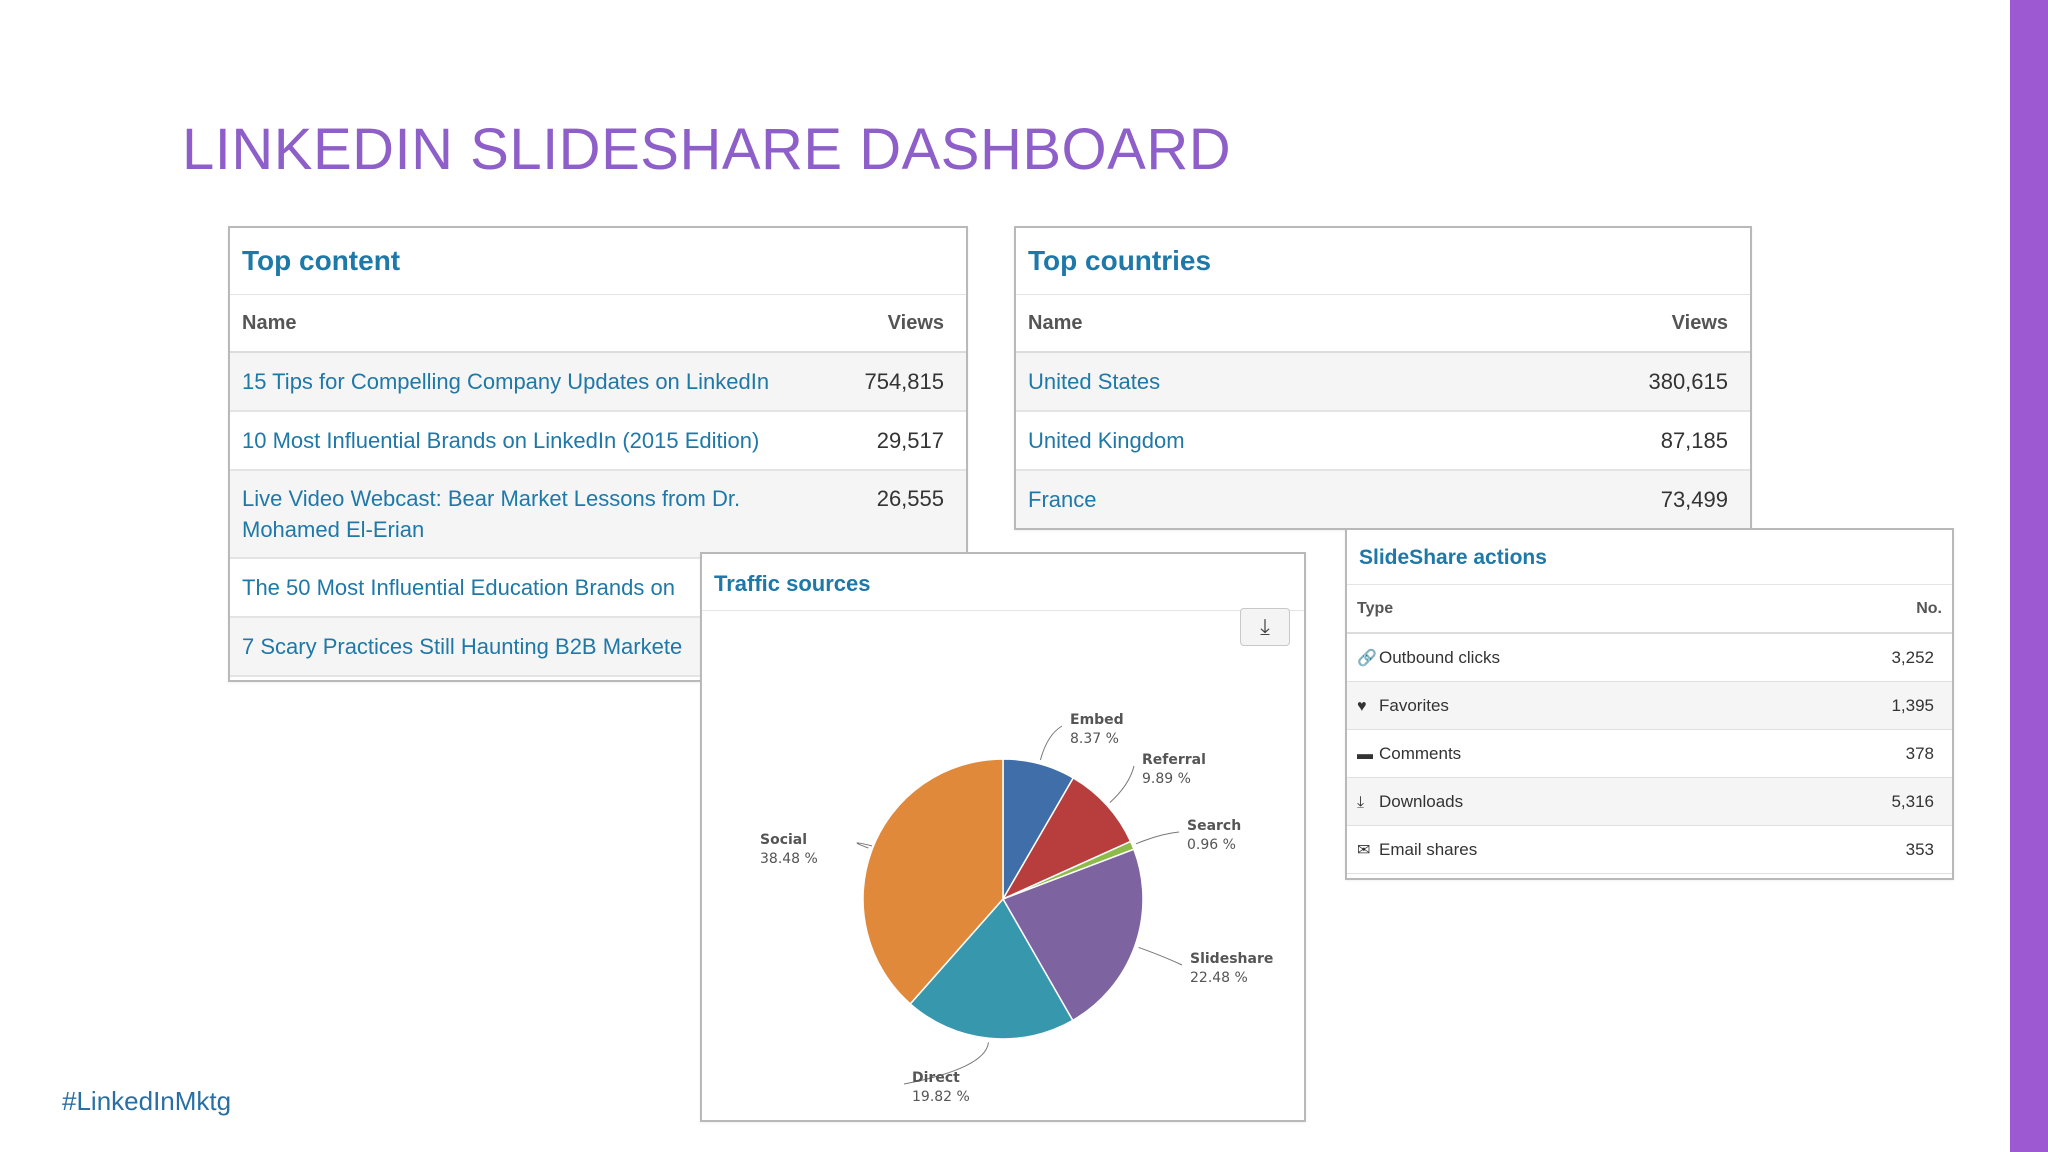  Describe the element at coordinates (873, 382) in the screenshot. I see `views-value: 754,815` at that location.